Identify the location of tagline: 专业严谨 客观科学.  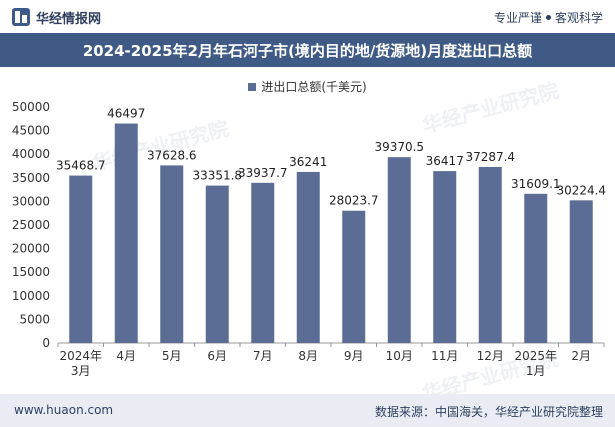
(548, 17).